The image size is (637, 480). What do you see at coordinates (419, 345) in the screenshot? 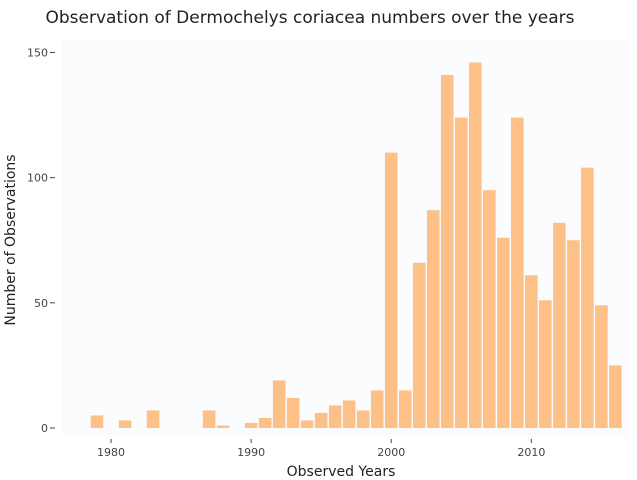
I see `bar-2002` at bounding box center [419, 345].